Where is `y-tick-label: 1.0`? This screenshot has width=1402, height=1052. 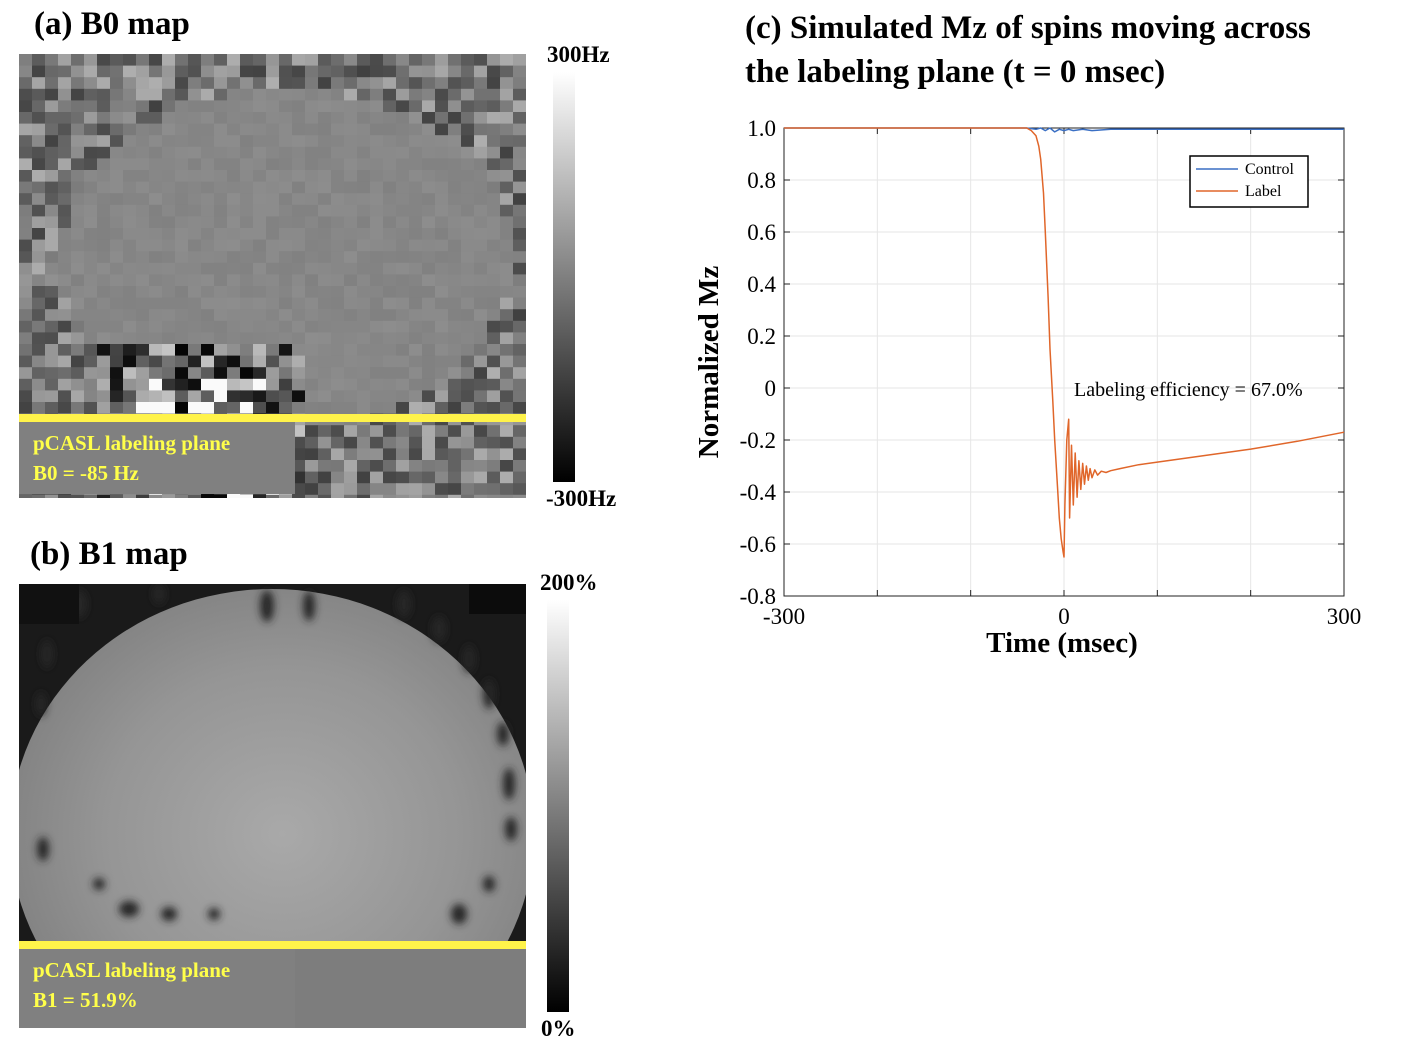
y-tick-label: 1.0 is located at coordinates (761, 128).